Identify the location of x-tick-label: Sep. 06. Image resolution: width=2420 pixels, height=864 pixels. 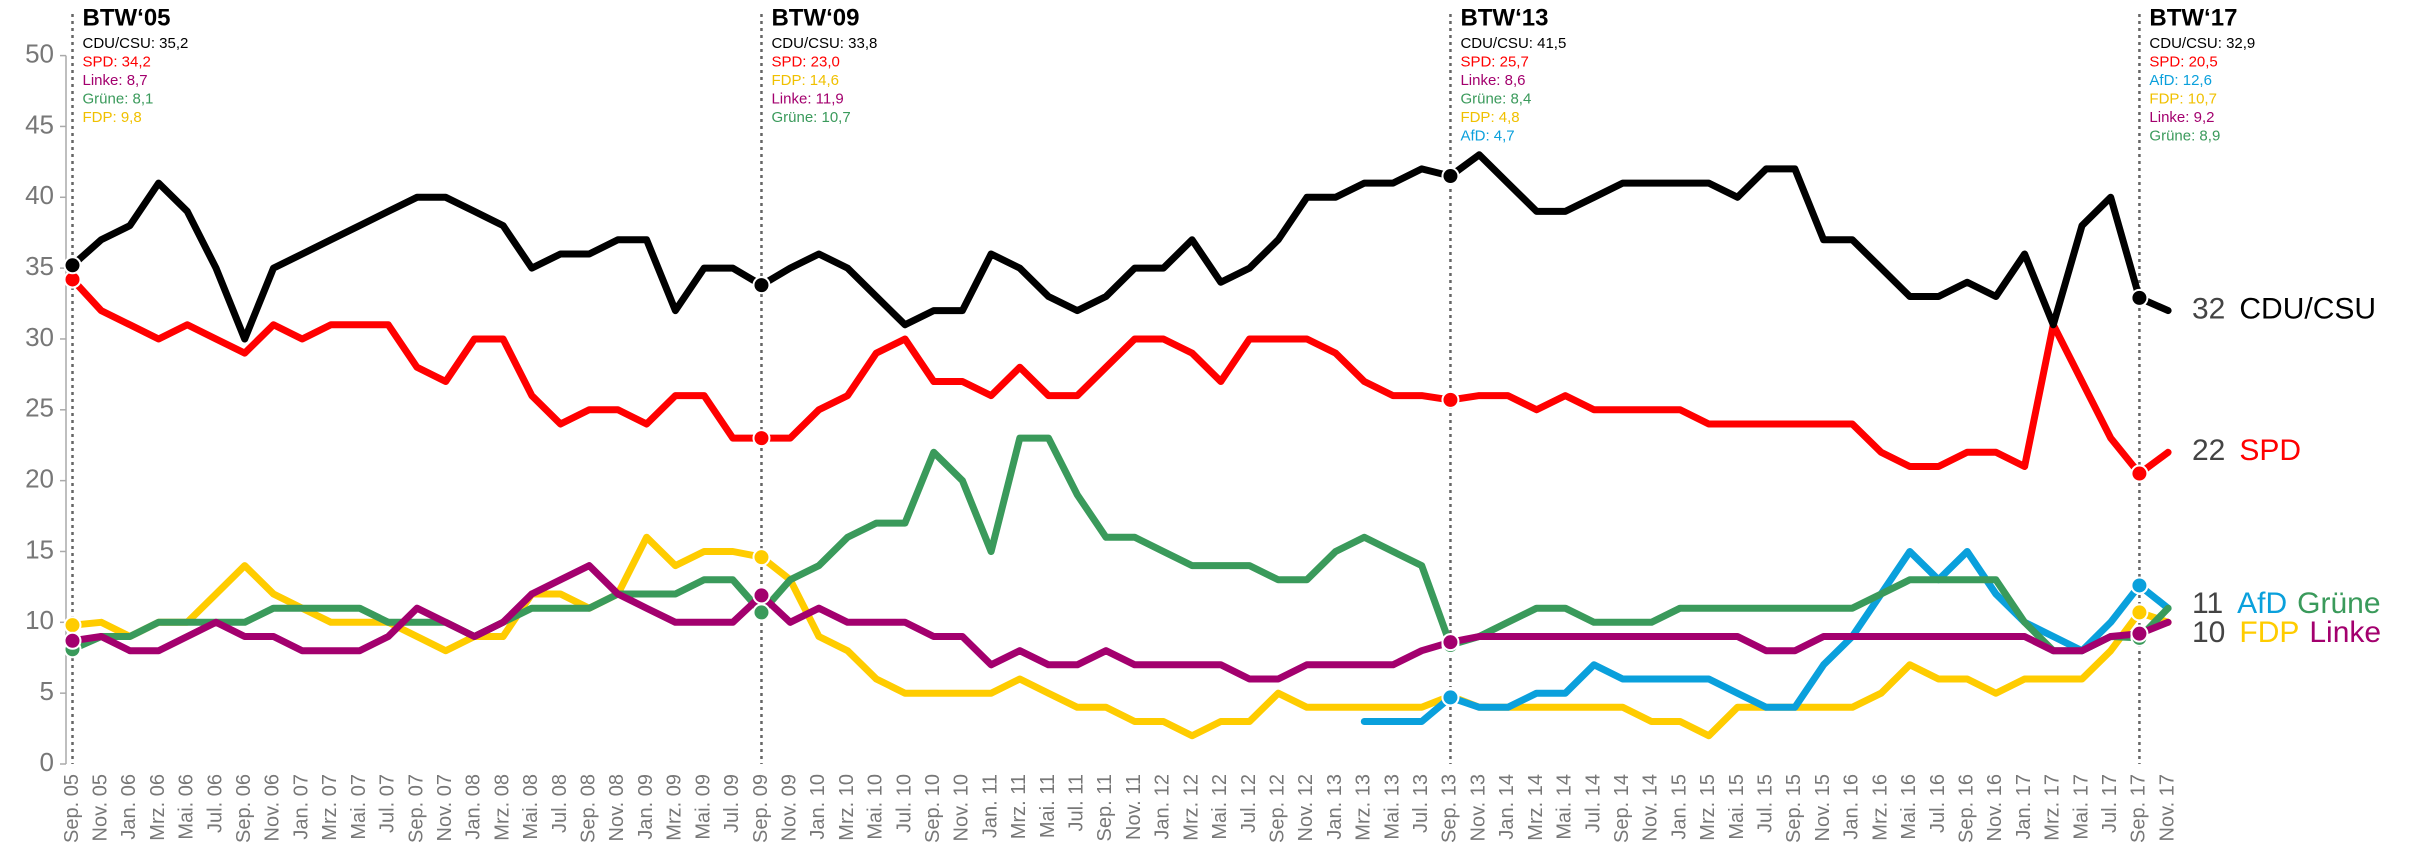
(244, 808).